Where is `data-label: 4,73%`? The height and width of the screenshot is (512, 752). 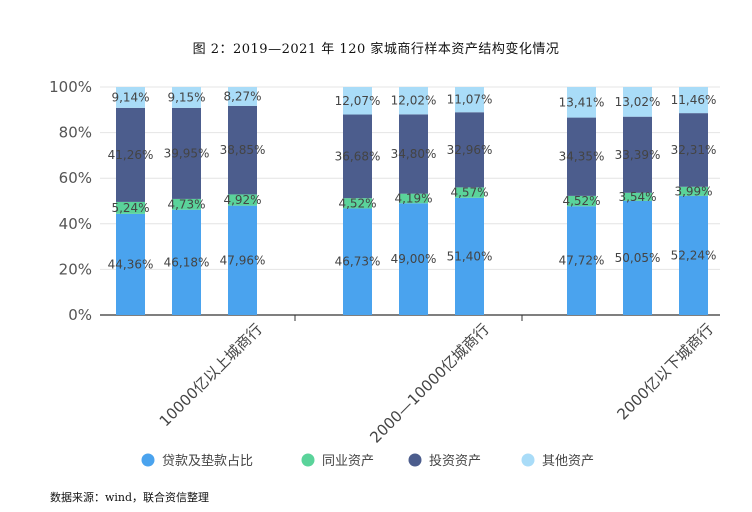 data-label: 4,73% is located at coordinates (186, 204).